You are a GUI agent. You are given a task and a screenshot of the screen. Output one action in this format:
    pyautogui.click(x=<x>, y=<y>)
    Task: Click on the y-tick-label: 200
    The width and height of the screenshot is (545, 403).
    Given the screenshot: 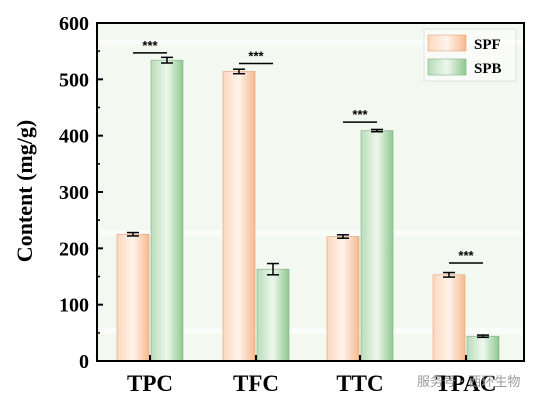 What is the action you would take?
    pyautogui.click(x=74, y=249)
    